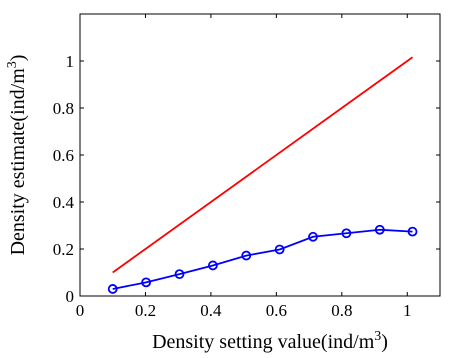  Describe the element at coordinates (341, 310) in the screenshot. I see `x-tick-label: 0.8` at that location.